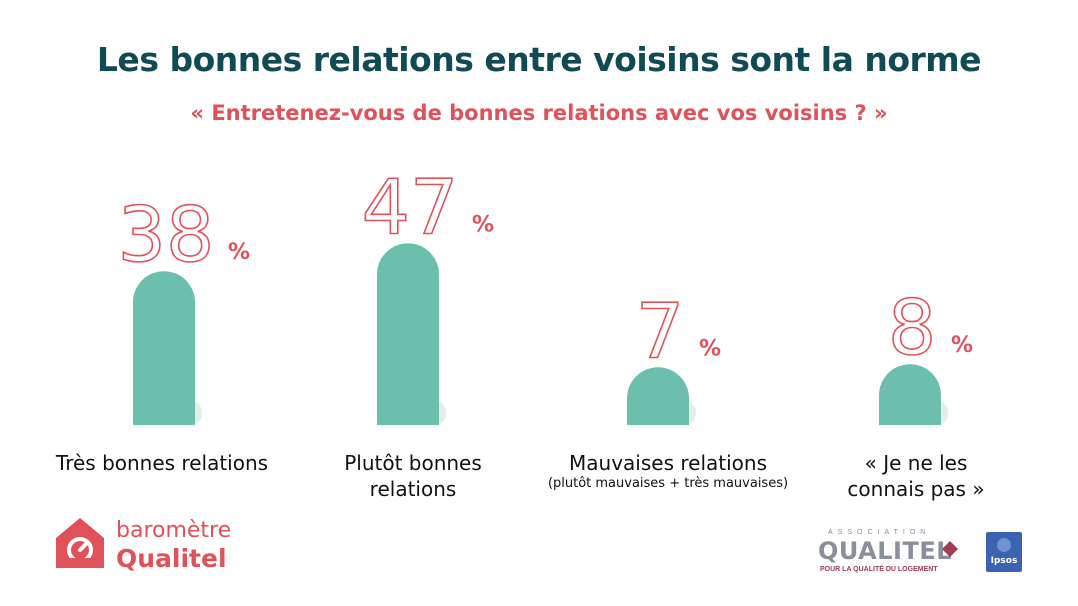 This screenshot has height=606, width=1078. I want to click on category-label-4-line2: connais pas », so click(916, 489).